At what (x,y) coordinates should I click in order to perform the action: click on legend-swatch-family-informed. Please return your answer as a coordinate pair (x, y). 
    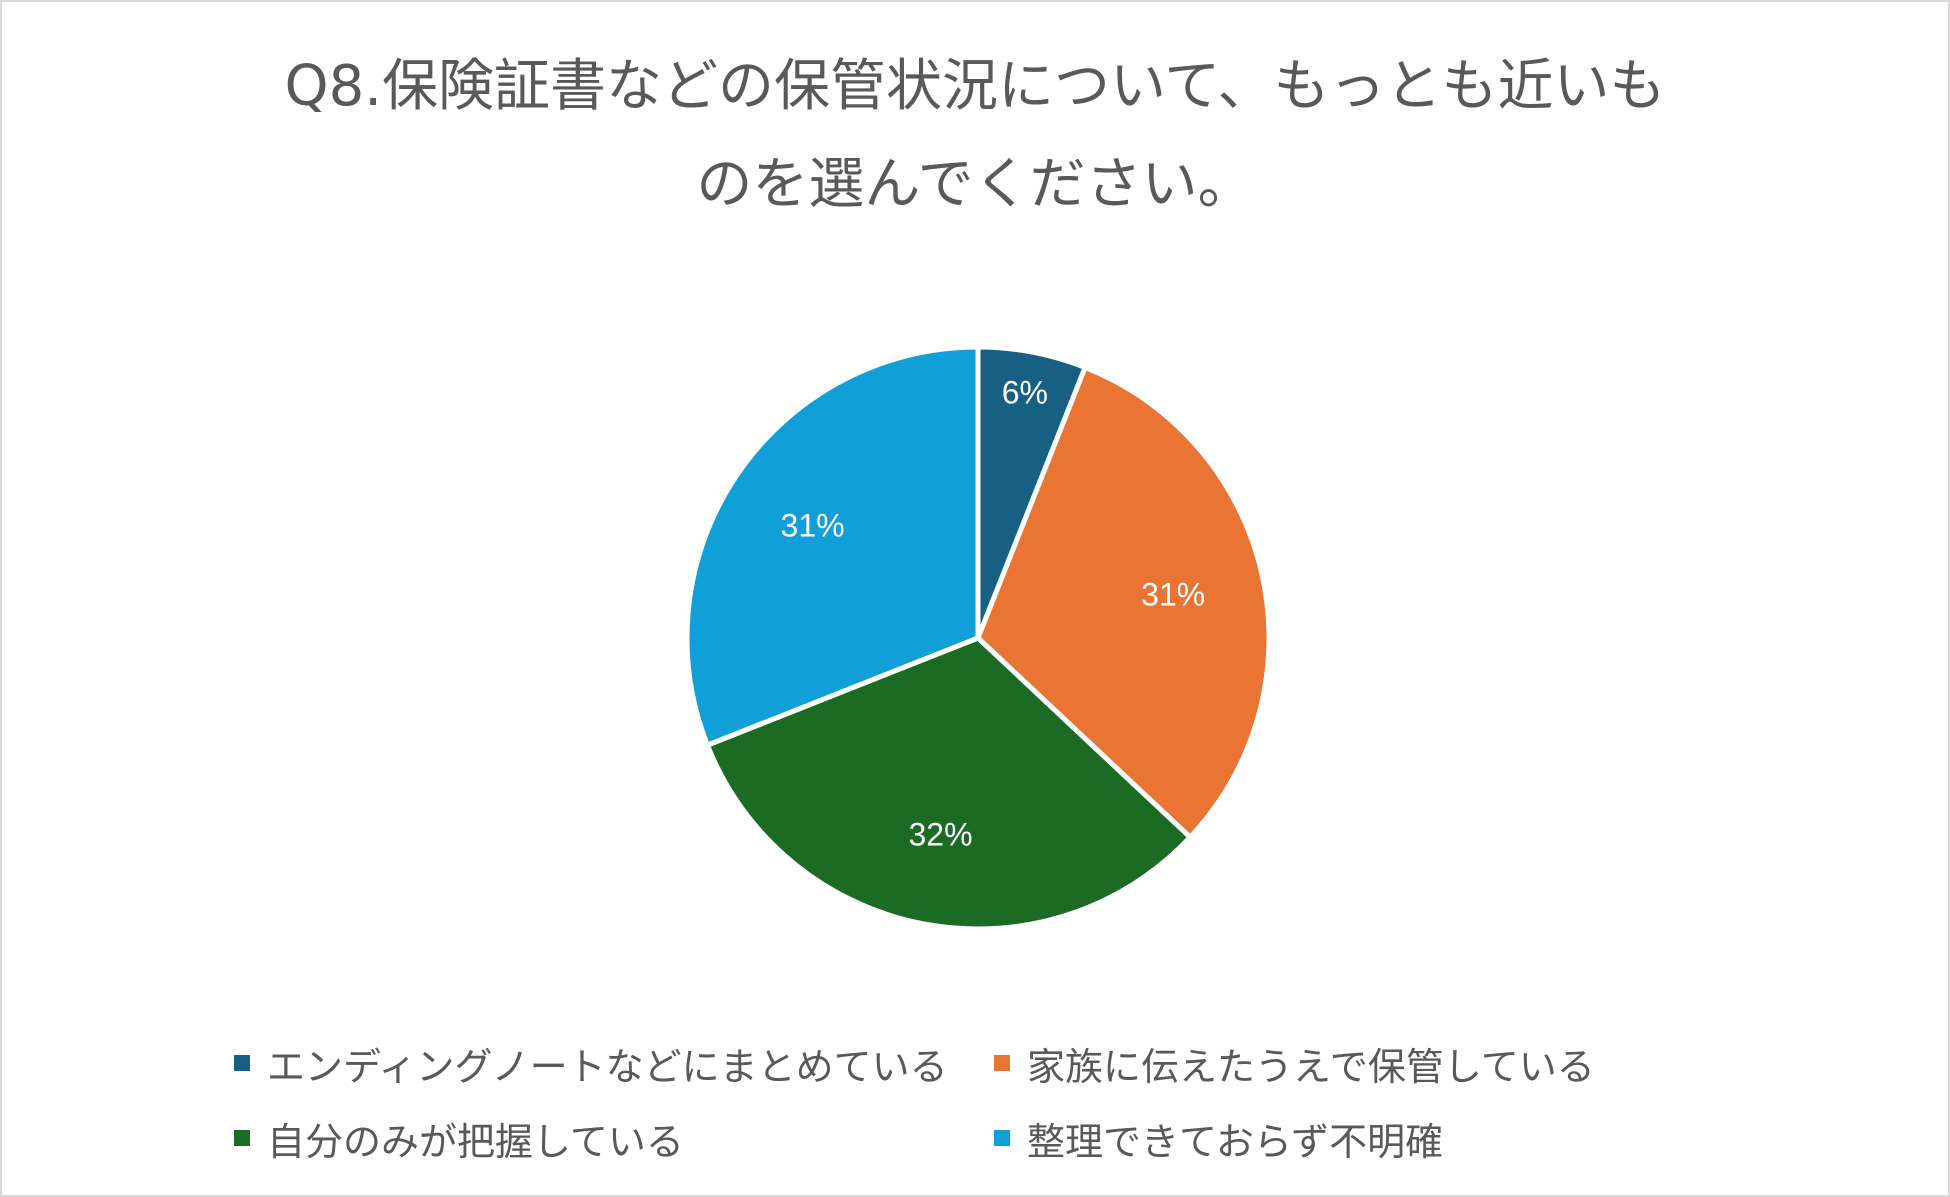
    Looking at the image, I should click on (1002, 1063).